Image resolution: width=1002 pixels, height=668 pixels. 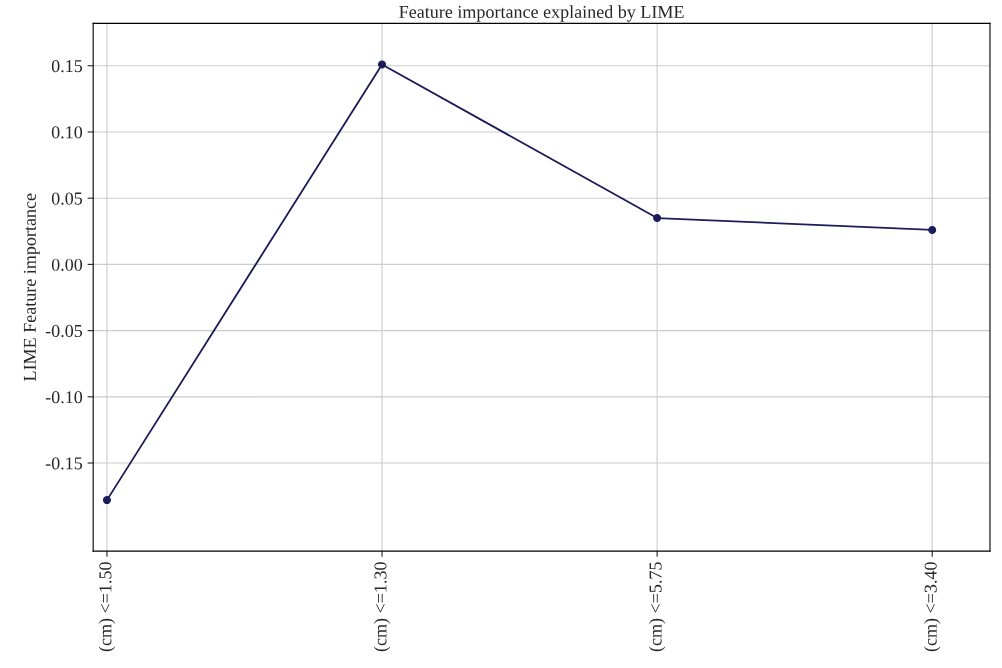 I want to click on y-tick-label: -0.05, so click(x=64, y=331).